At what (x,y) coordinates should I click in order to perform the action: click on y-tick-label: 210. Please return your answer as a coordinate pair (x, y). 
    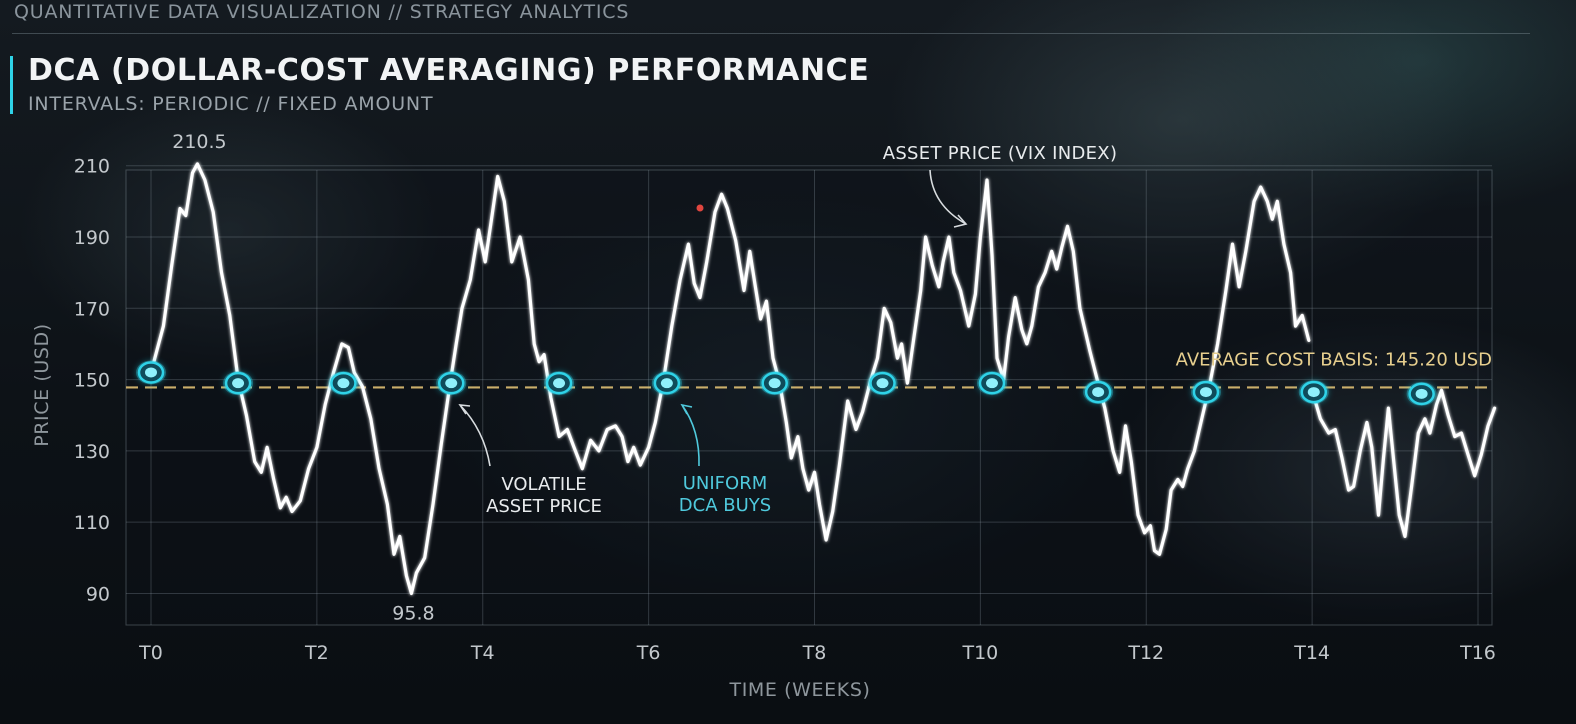
    Looking at the image, I should click on (92, 167).